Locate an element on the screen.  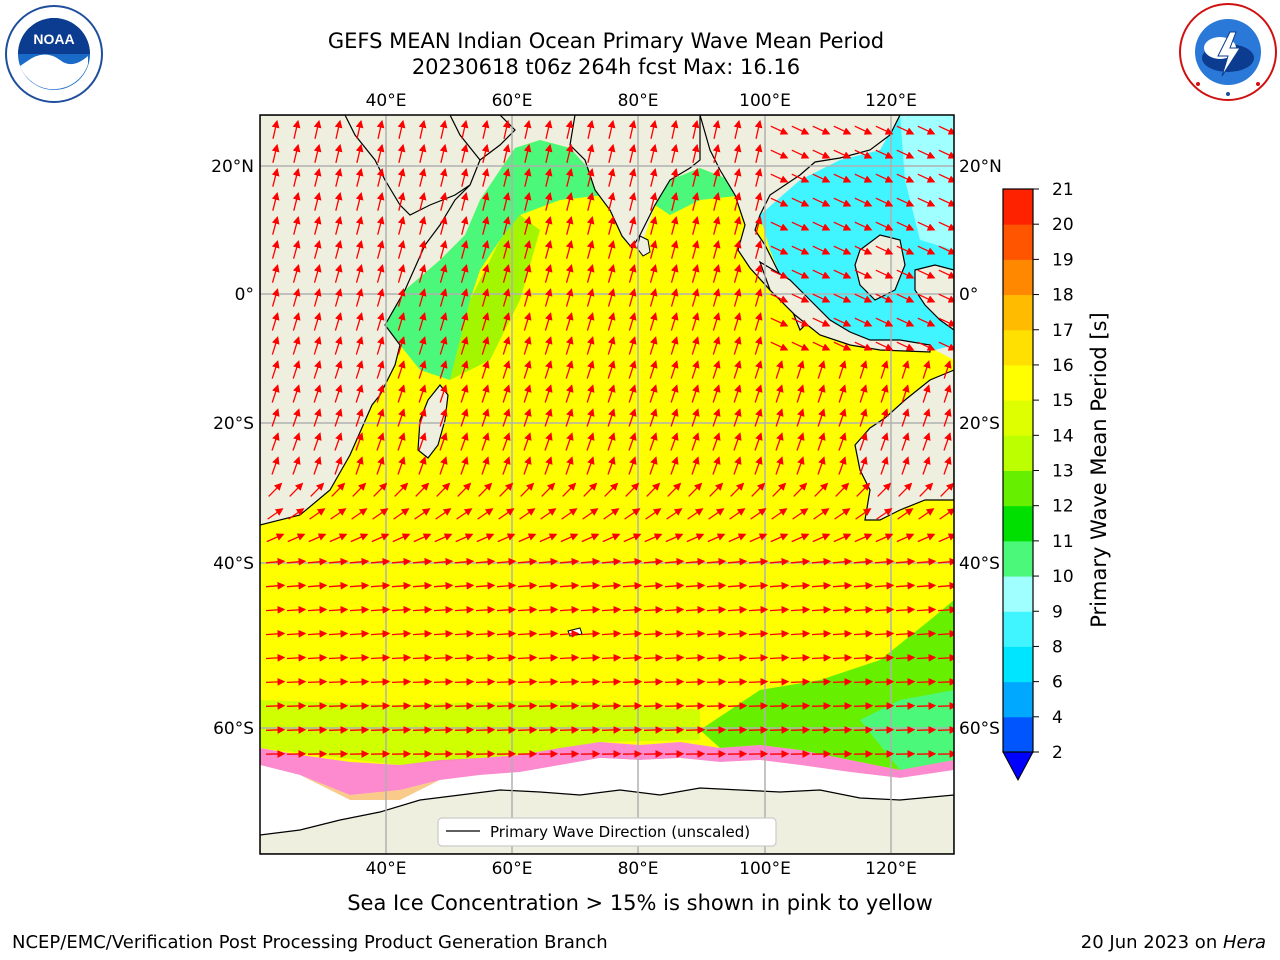
colorbar-tick-label: 14 is located at coordinates (1063, 436).